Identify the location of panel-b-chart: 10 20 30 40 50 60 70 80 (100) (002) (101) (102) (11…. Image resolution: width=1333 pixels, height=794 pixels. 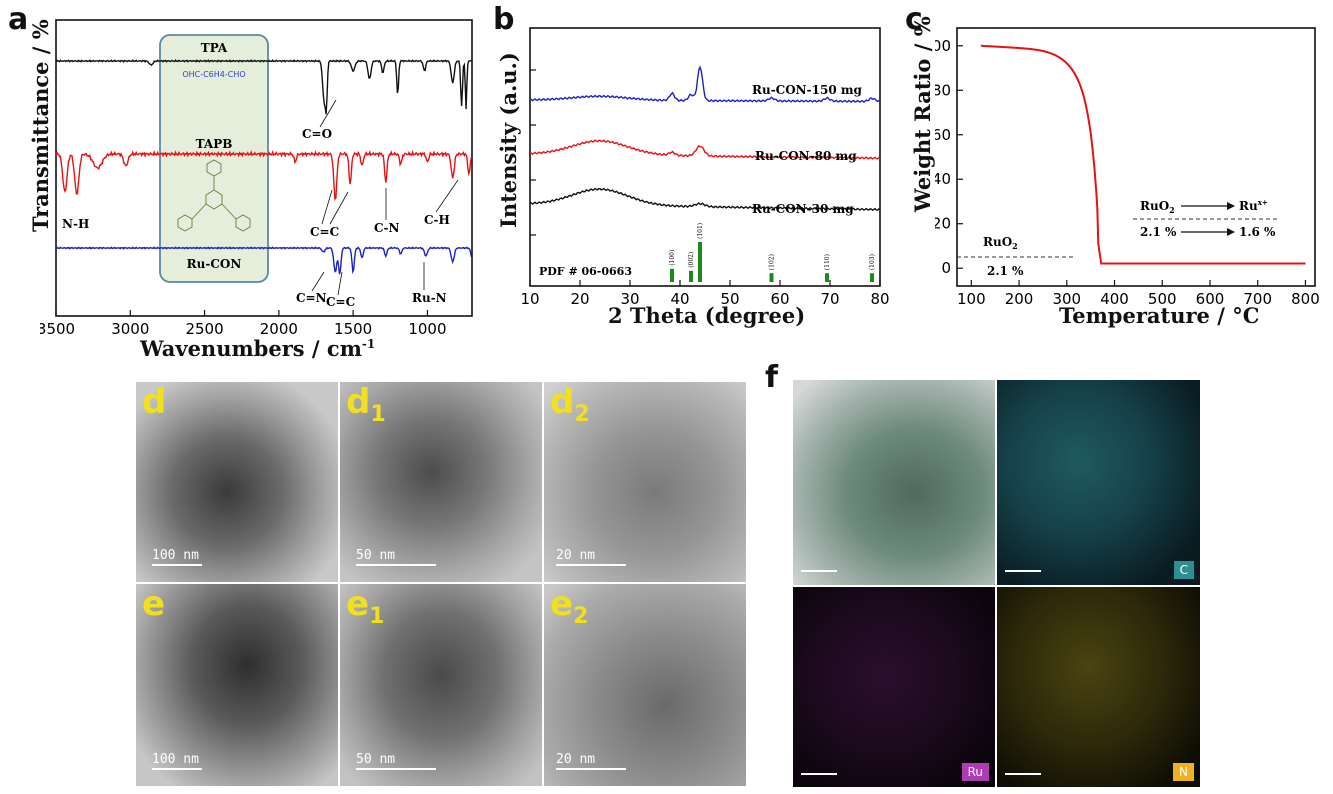
(705, 167).